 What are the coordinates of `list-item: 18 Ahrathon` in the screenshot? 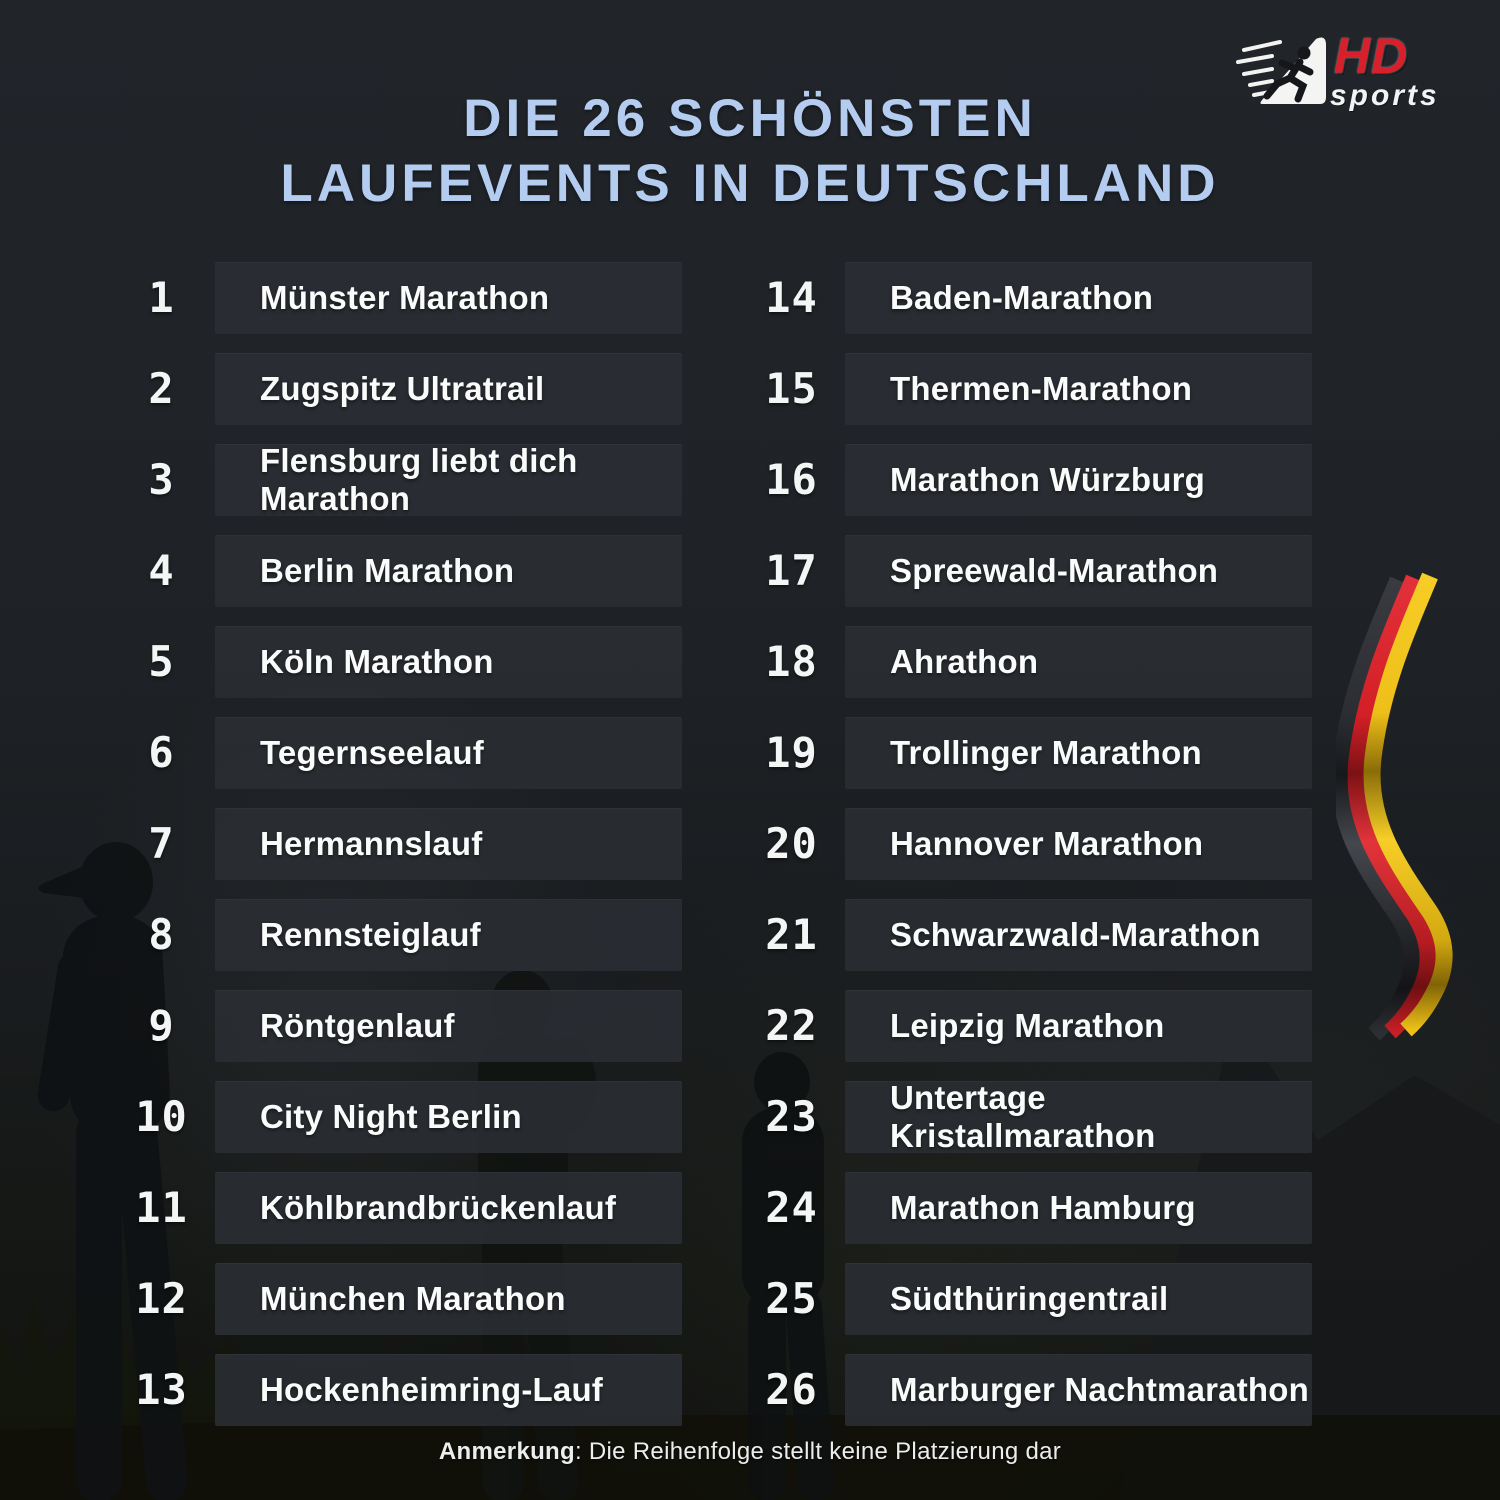 It's located at (1025, 662).